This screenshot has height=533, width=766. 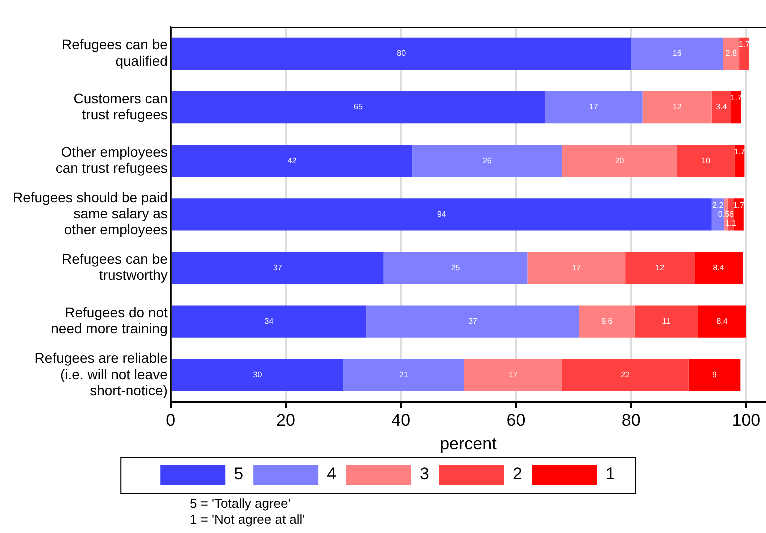 I want to click on data-label: 9, so click(x=715, y=375).